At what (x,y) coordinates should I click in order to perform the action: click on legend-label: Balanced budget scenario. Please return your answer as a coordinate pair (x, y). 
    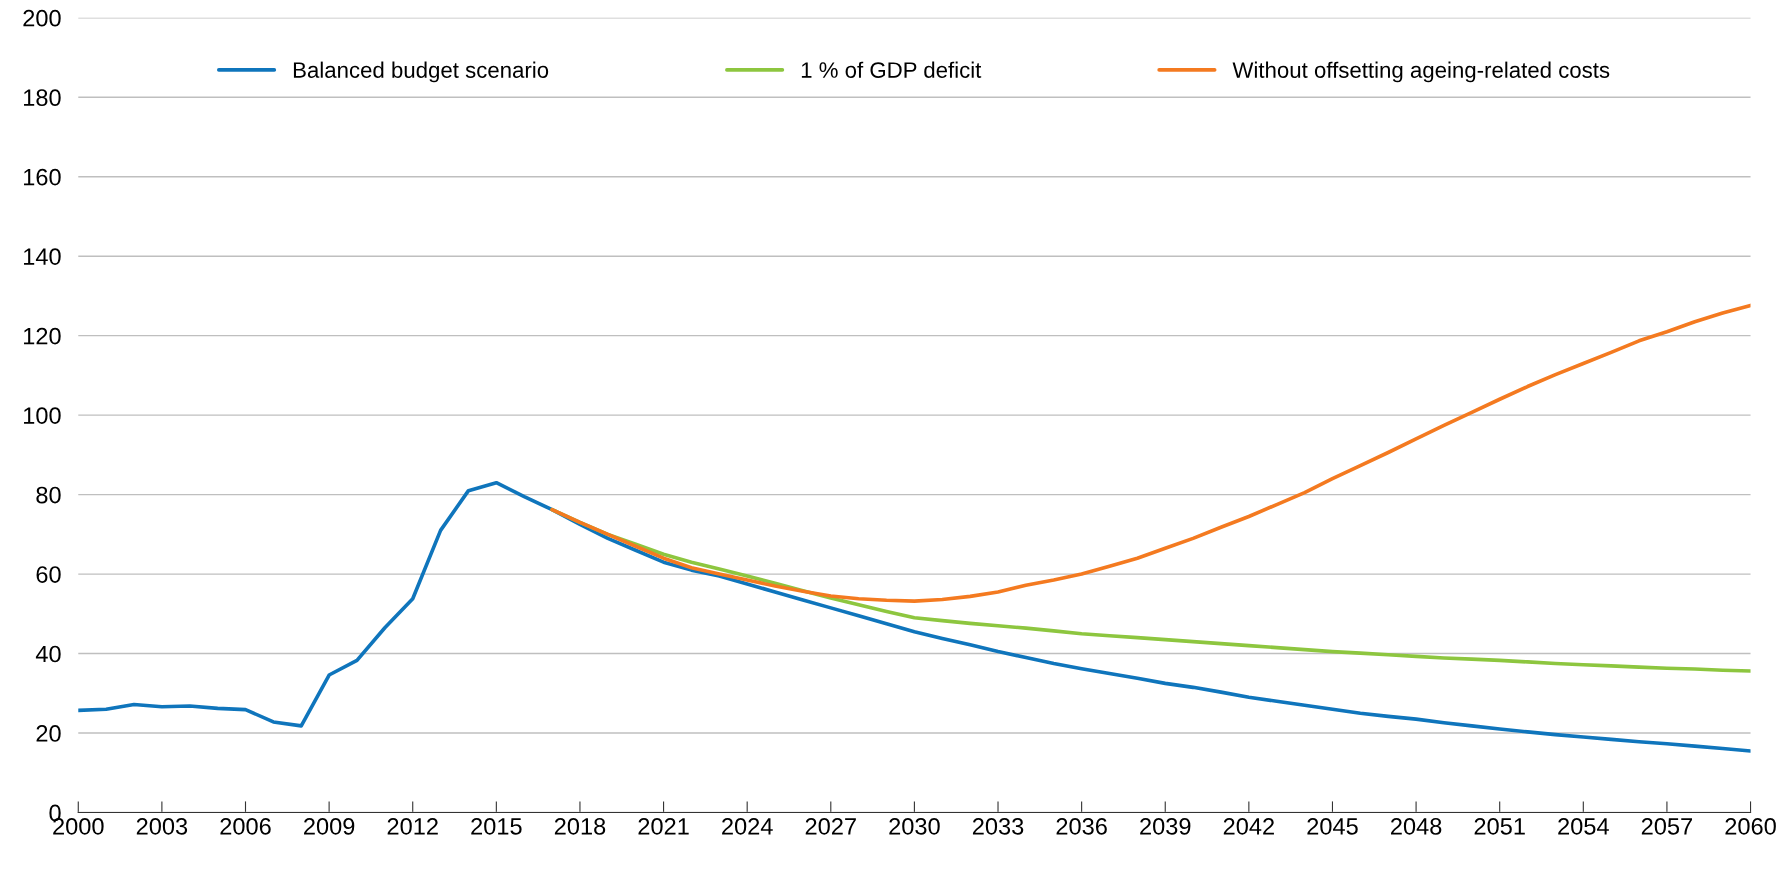
    Looking at the image, I should click on (421, 72).